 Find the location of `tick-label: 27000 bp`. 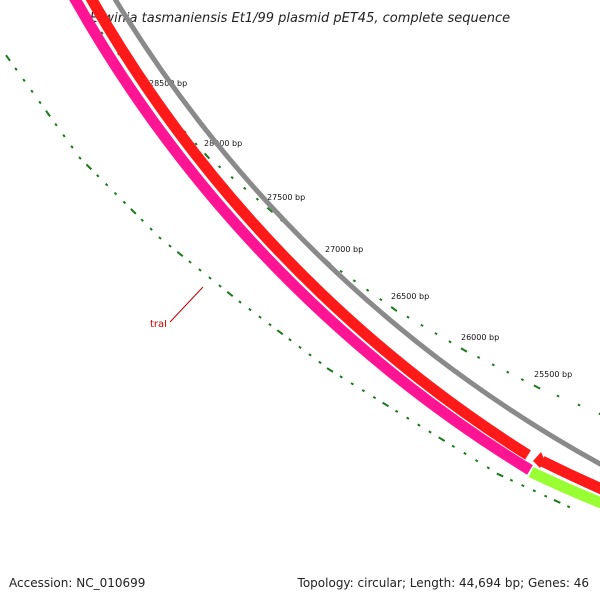

tick-label: 27000 bp is located at coordinates (344, 249).